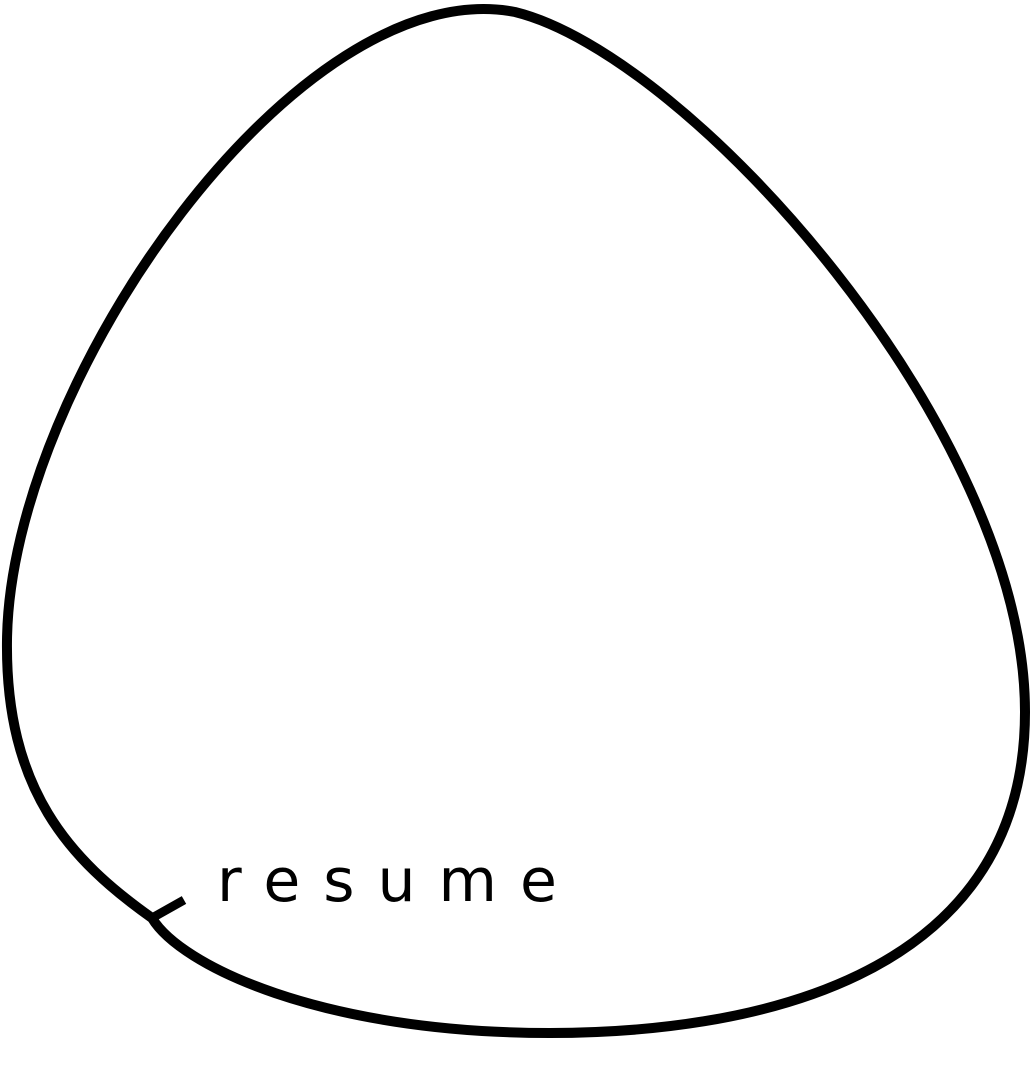 This screenshot has height=1074, width=1033. What do you see at coordinates (168, 909) in the screenshot?
I see `loop-end-tick` at bounding box center [168, 909].